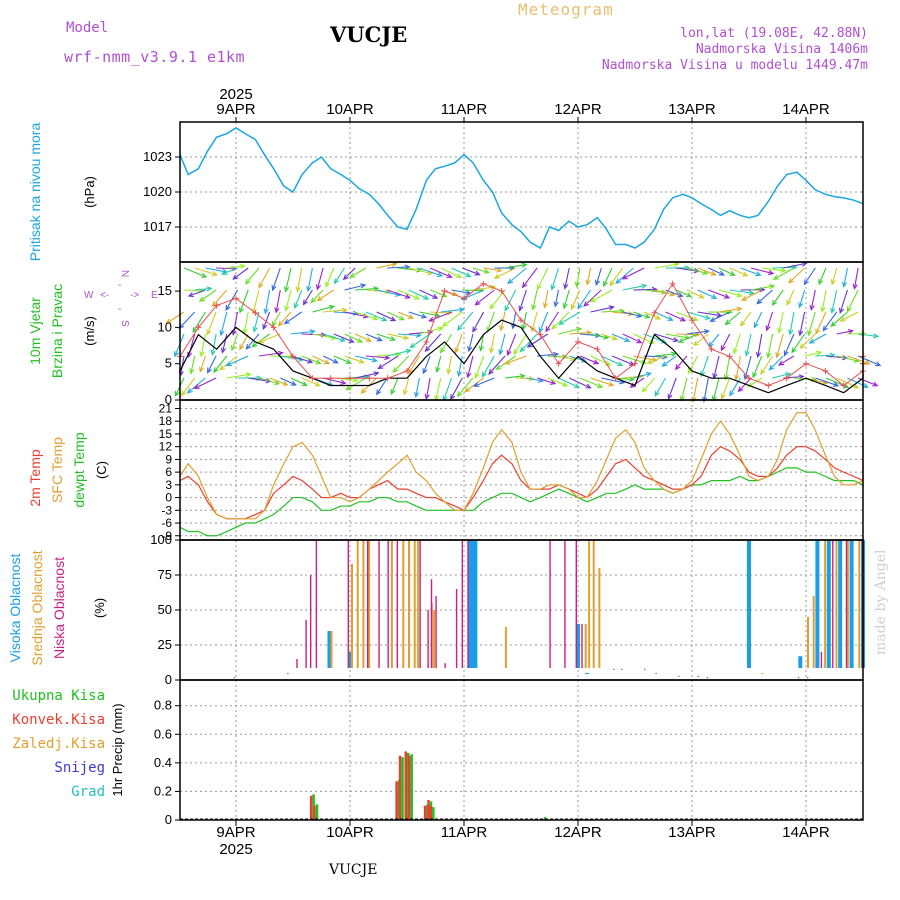  I want to click on y-tick-label: 0.6, so click(163, 733).